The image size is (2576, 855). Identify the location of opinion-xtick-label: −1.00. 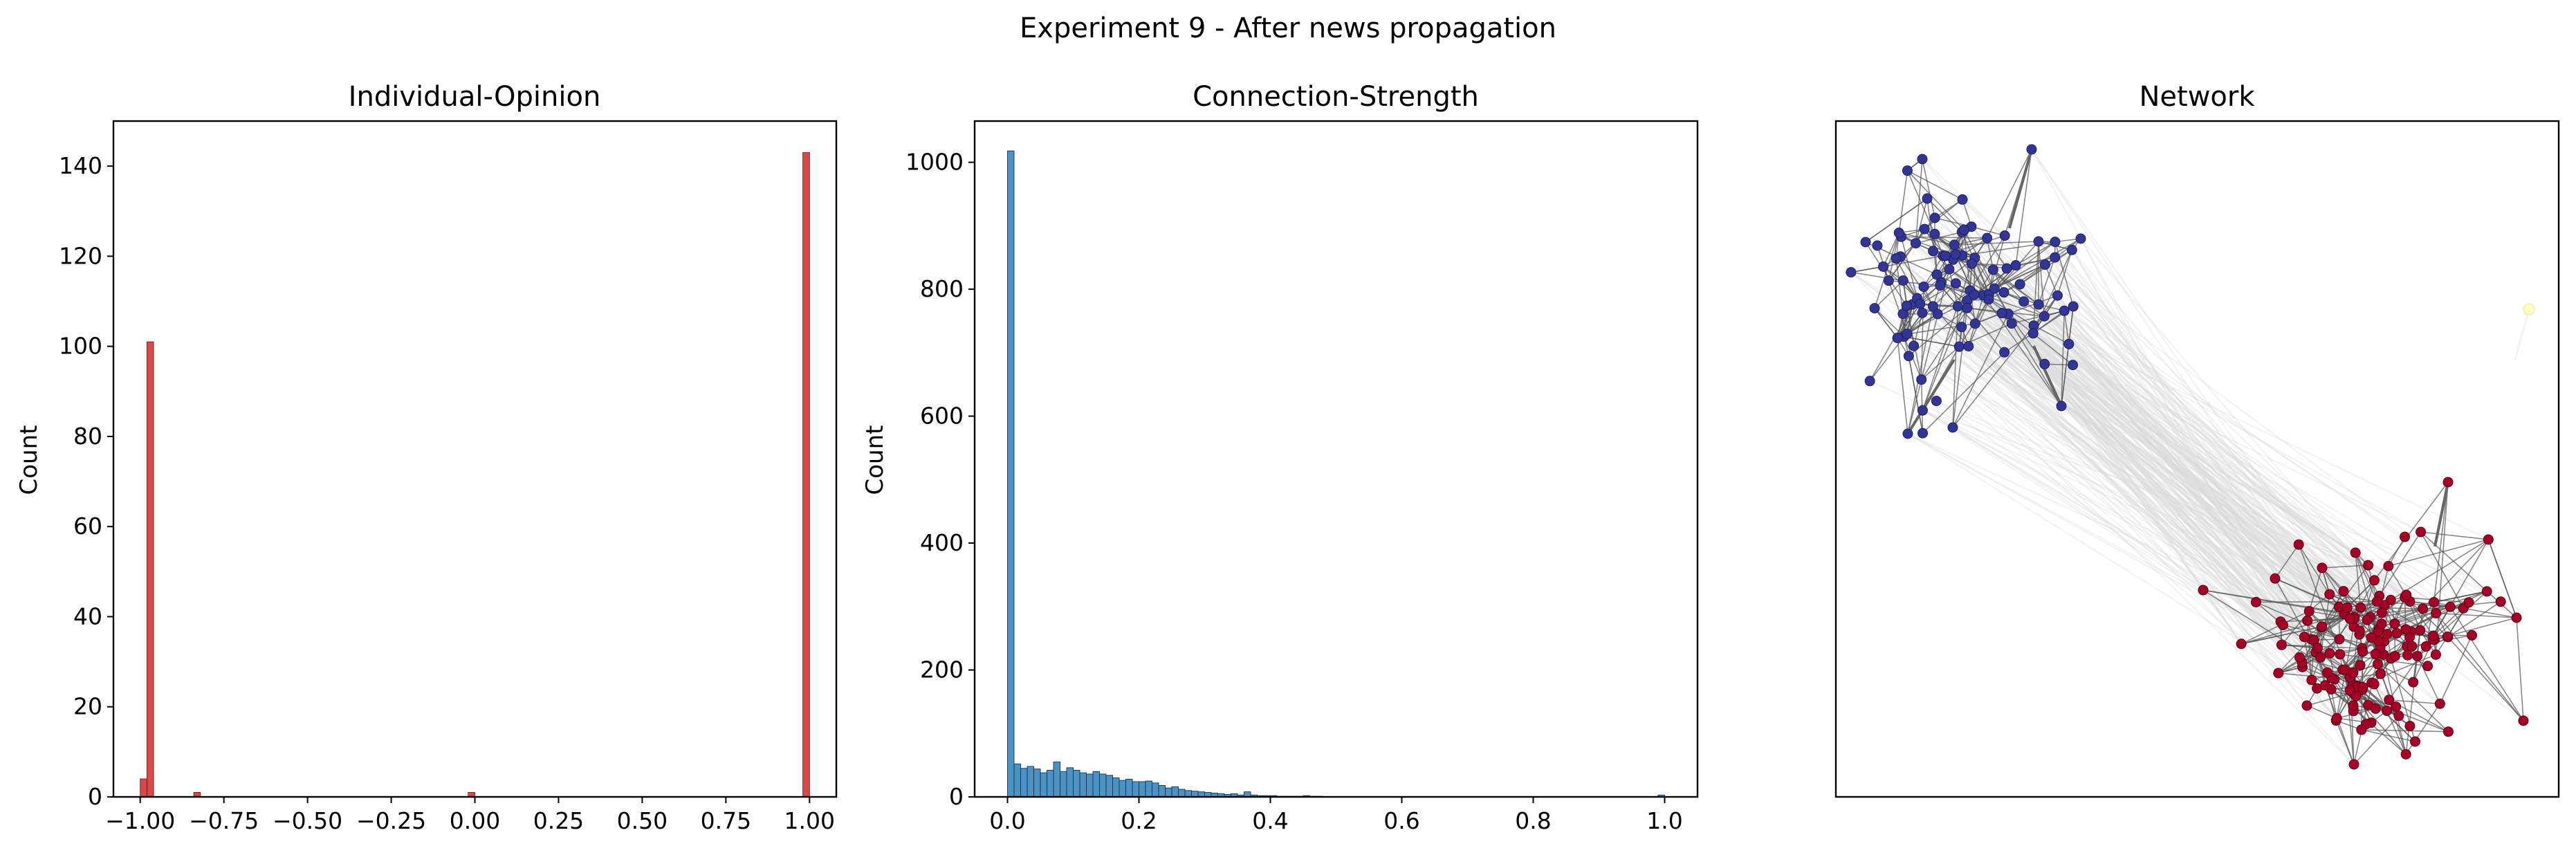
(140, 820).